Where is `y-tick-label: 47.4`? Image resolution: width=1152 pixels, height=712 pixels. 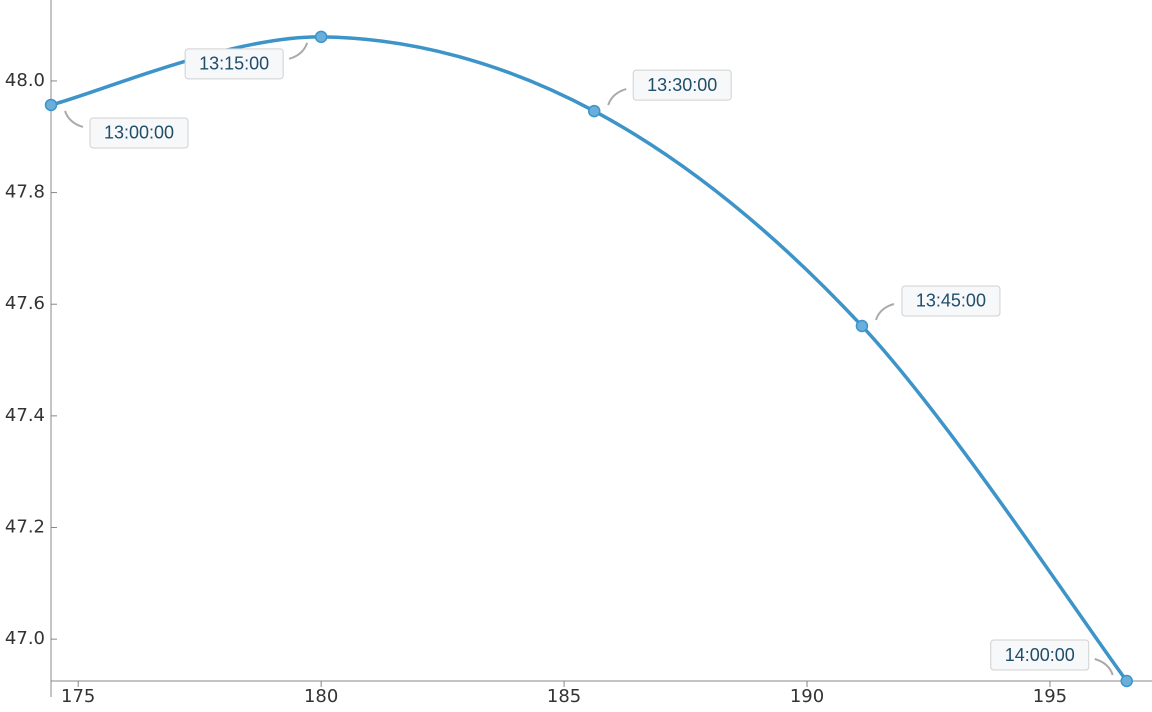
y-tick-label: 47.4 is located at coordinates (25, 415).